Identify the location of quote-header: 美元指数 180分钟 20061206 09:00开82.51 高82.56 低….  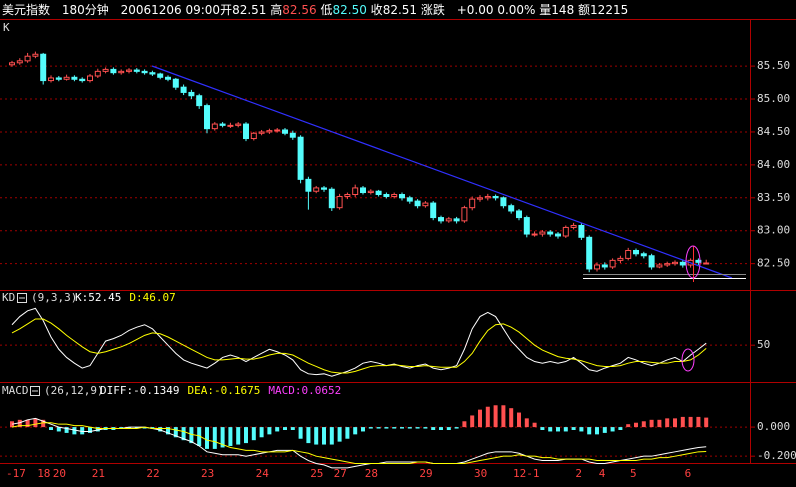
(315, 9).